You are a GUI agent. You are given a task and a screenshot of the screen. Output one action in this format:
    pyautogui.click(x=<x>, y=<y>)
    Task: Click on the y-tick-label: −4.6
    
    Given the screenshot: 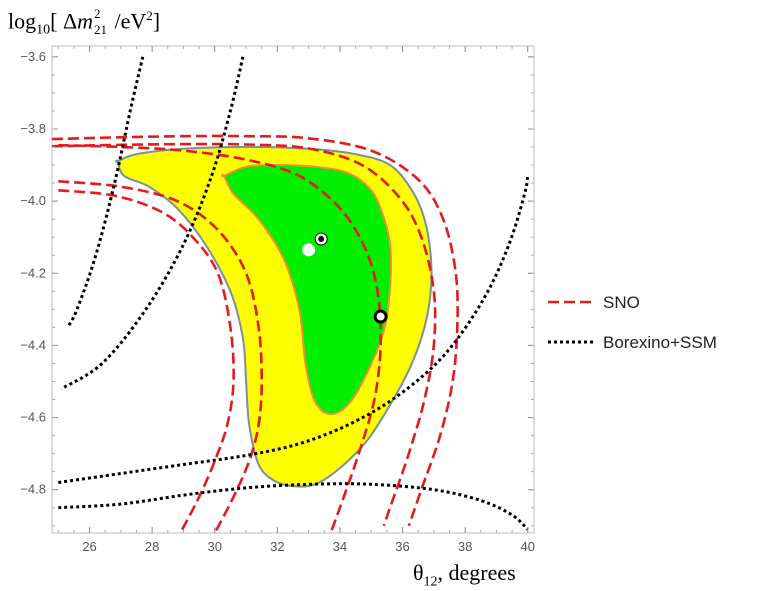 What is the action you would take?
    pyautogui.click(x=33, y=417)
    